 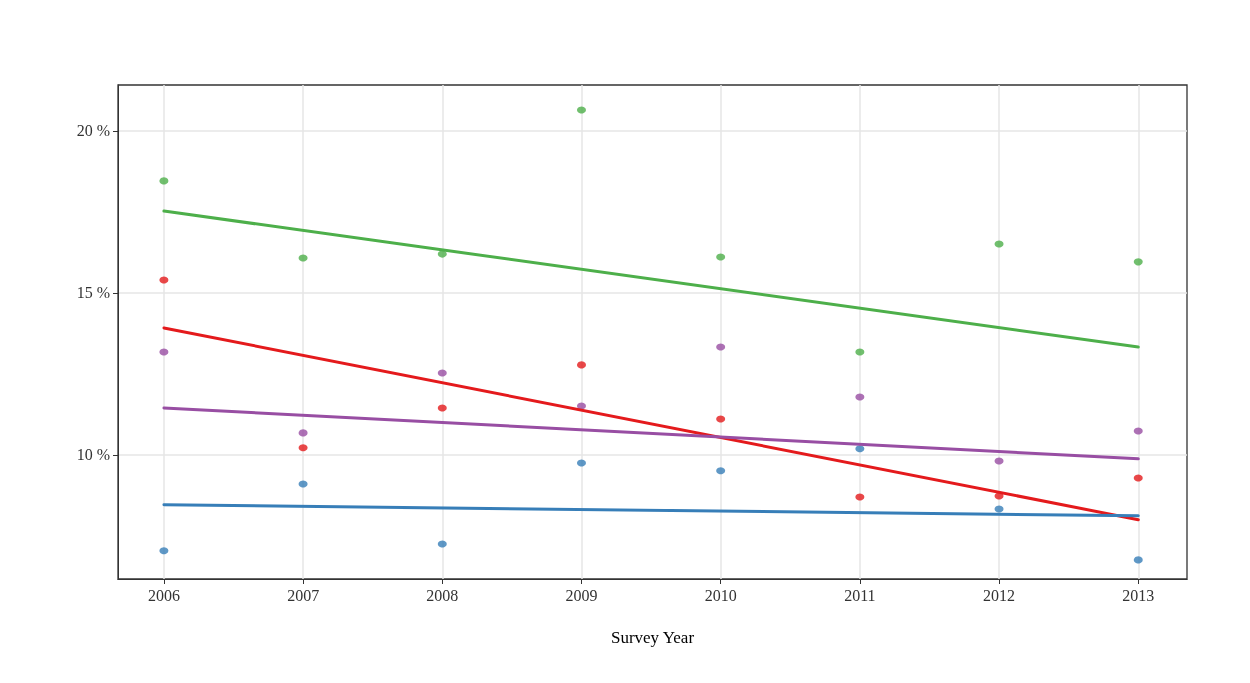 I want to click on x-tick-label: 2006, so click(x=163, y=595).